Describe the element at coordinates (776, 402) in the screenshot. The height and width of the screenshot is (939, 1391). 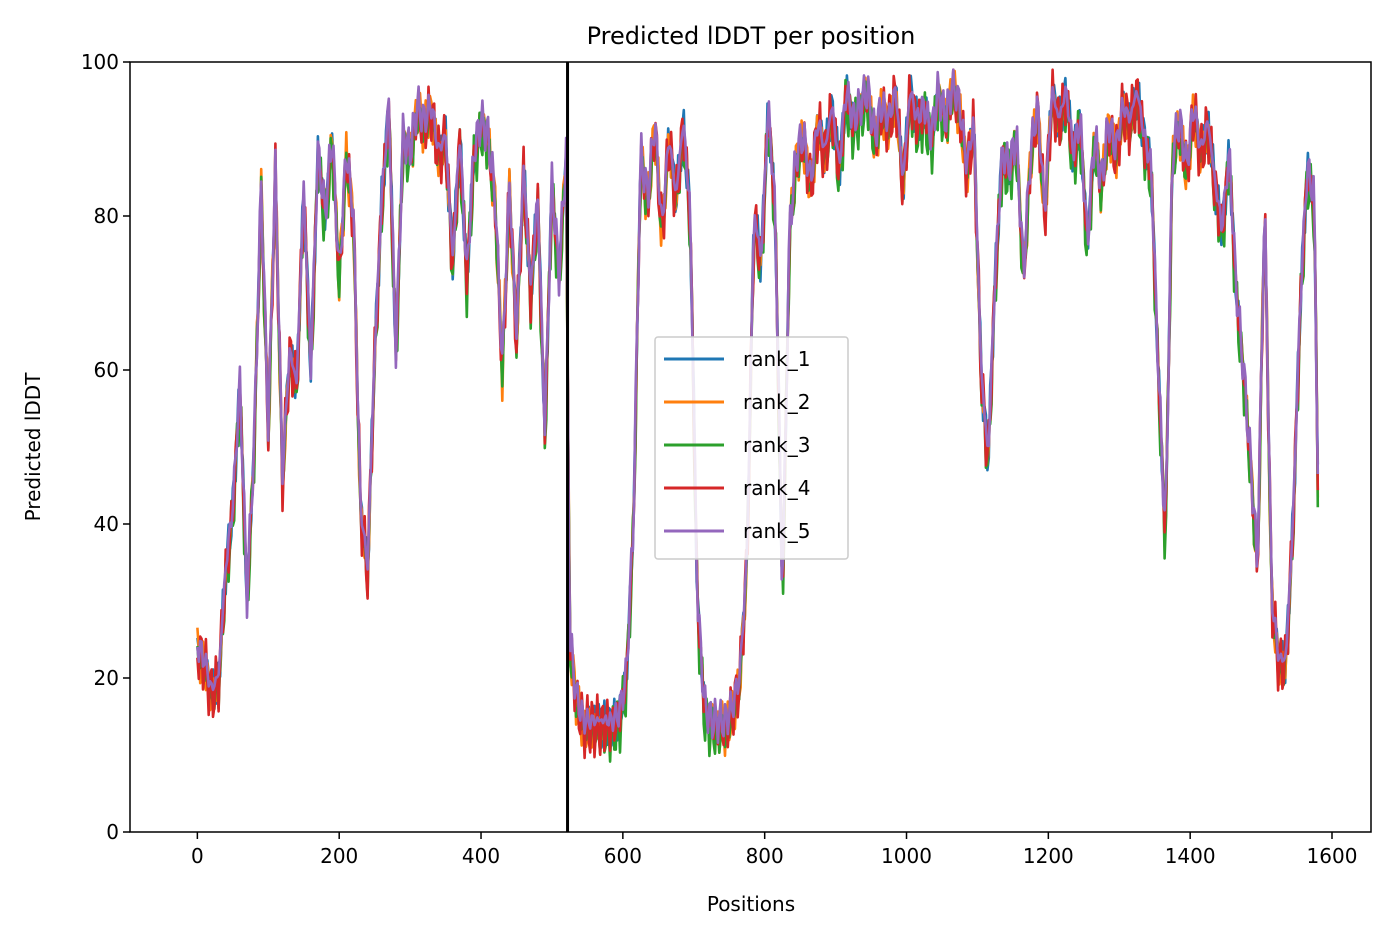
I see `legend-label-rank_2: rank_2` at that location.